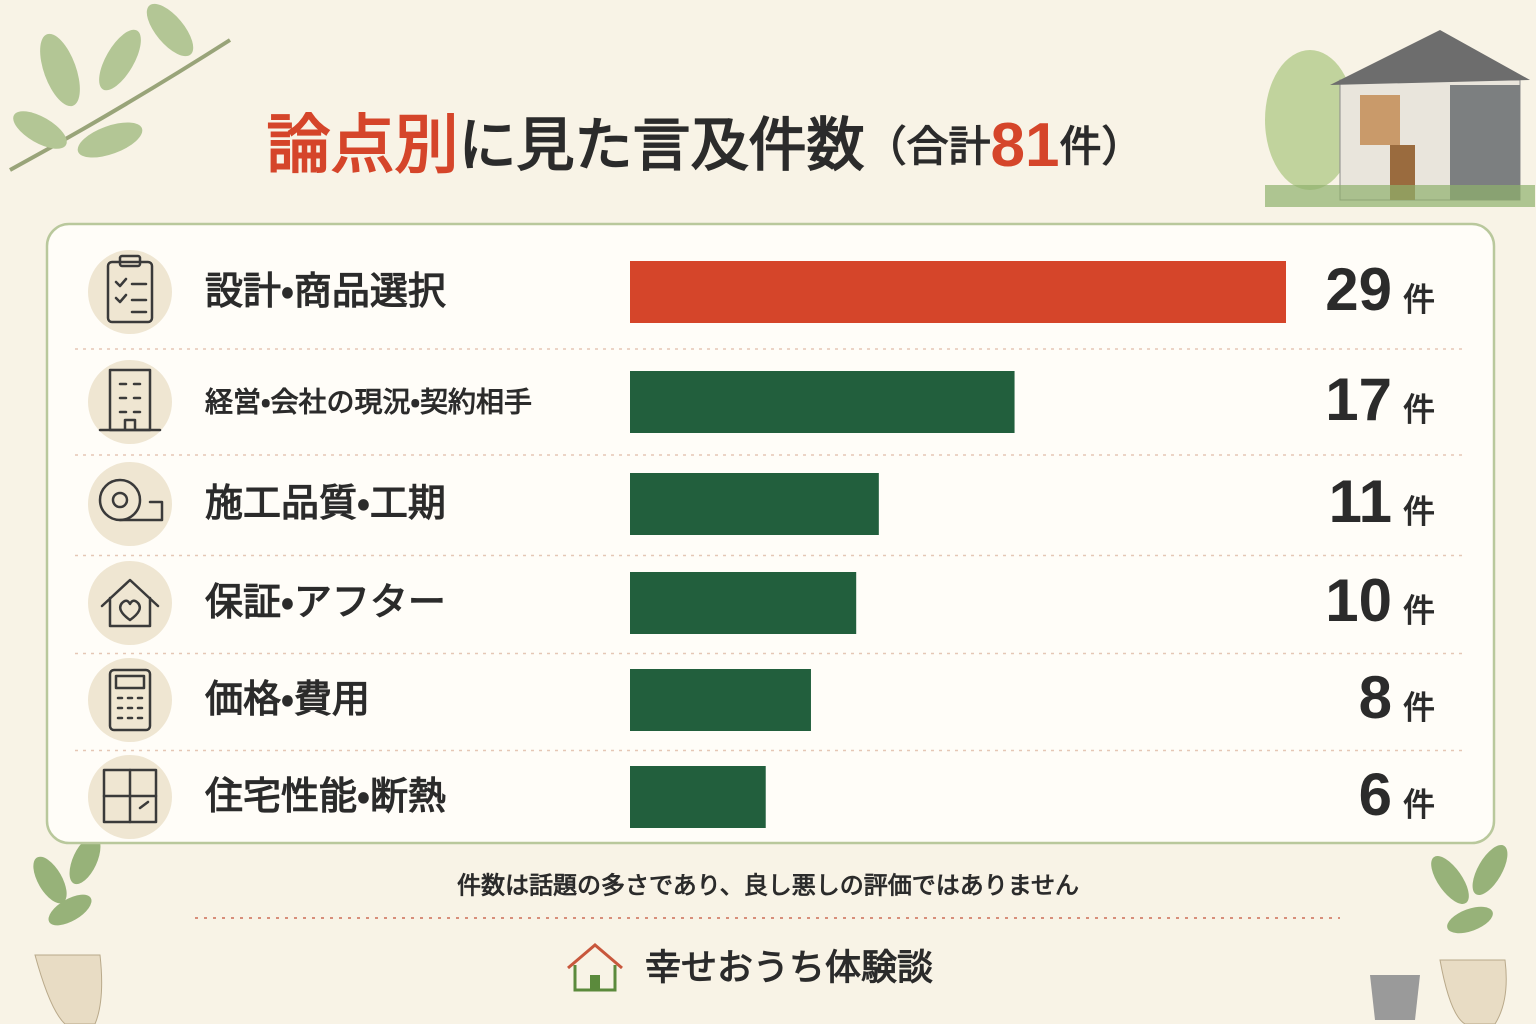 The width and height of the screenshot is (1536, 1024). I want to click on category-label: 経営・会社の現況・契約相手, so click(368, 401).